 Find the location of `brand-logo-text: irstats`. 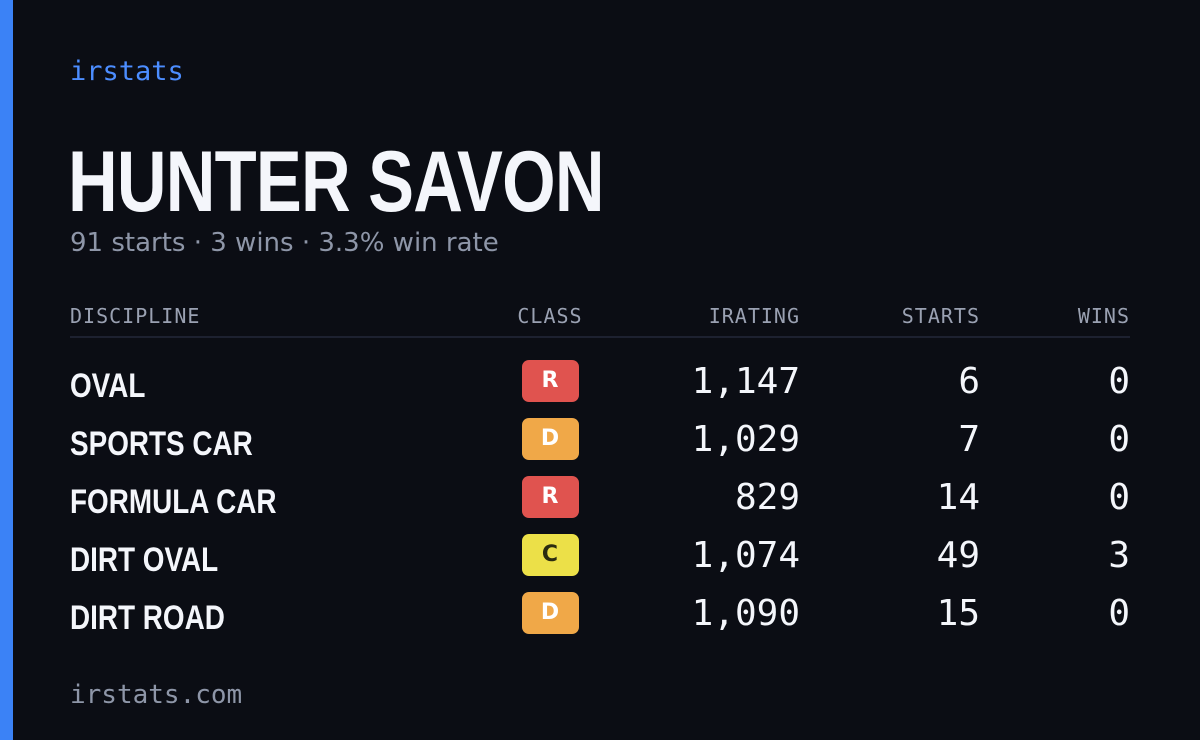

brand-logo-text: irstats is located at coordinates (127, 71).